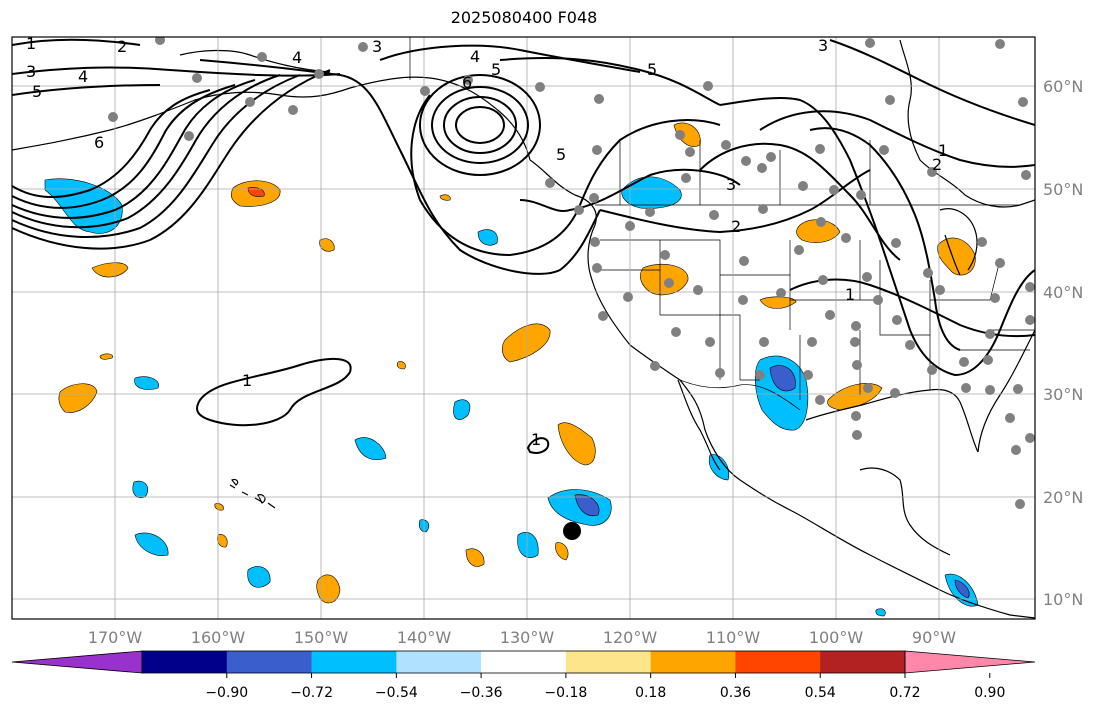 The width and height of the screenshot is (1105, 712). I want to click on lon-label: 120°W, so click(630, 637).